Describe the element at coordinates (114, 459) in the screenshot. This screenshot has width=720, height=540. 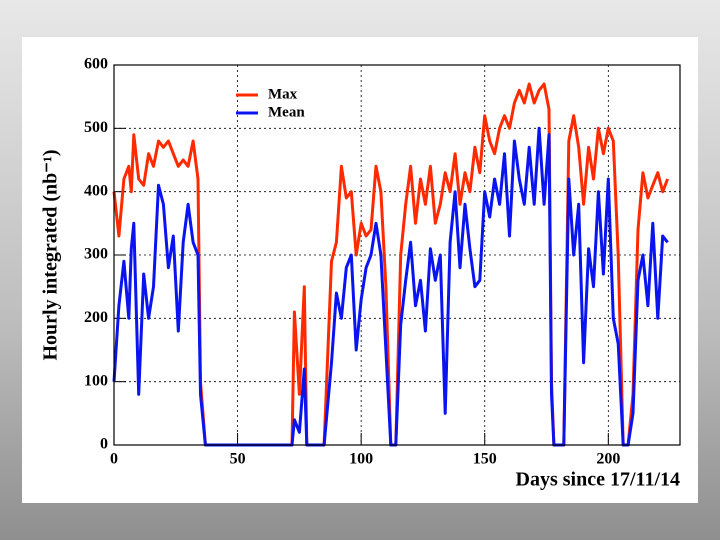
I see `x-tick-label: 0` at that location.